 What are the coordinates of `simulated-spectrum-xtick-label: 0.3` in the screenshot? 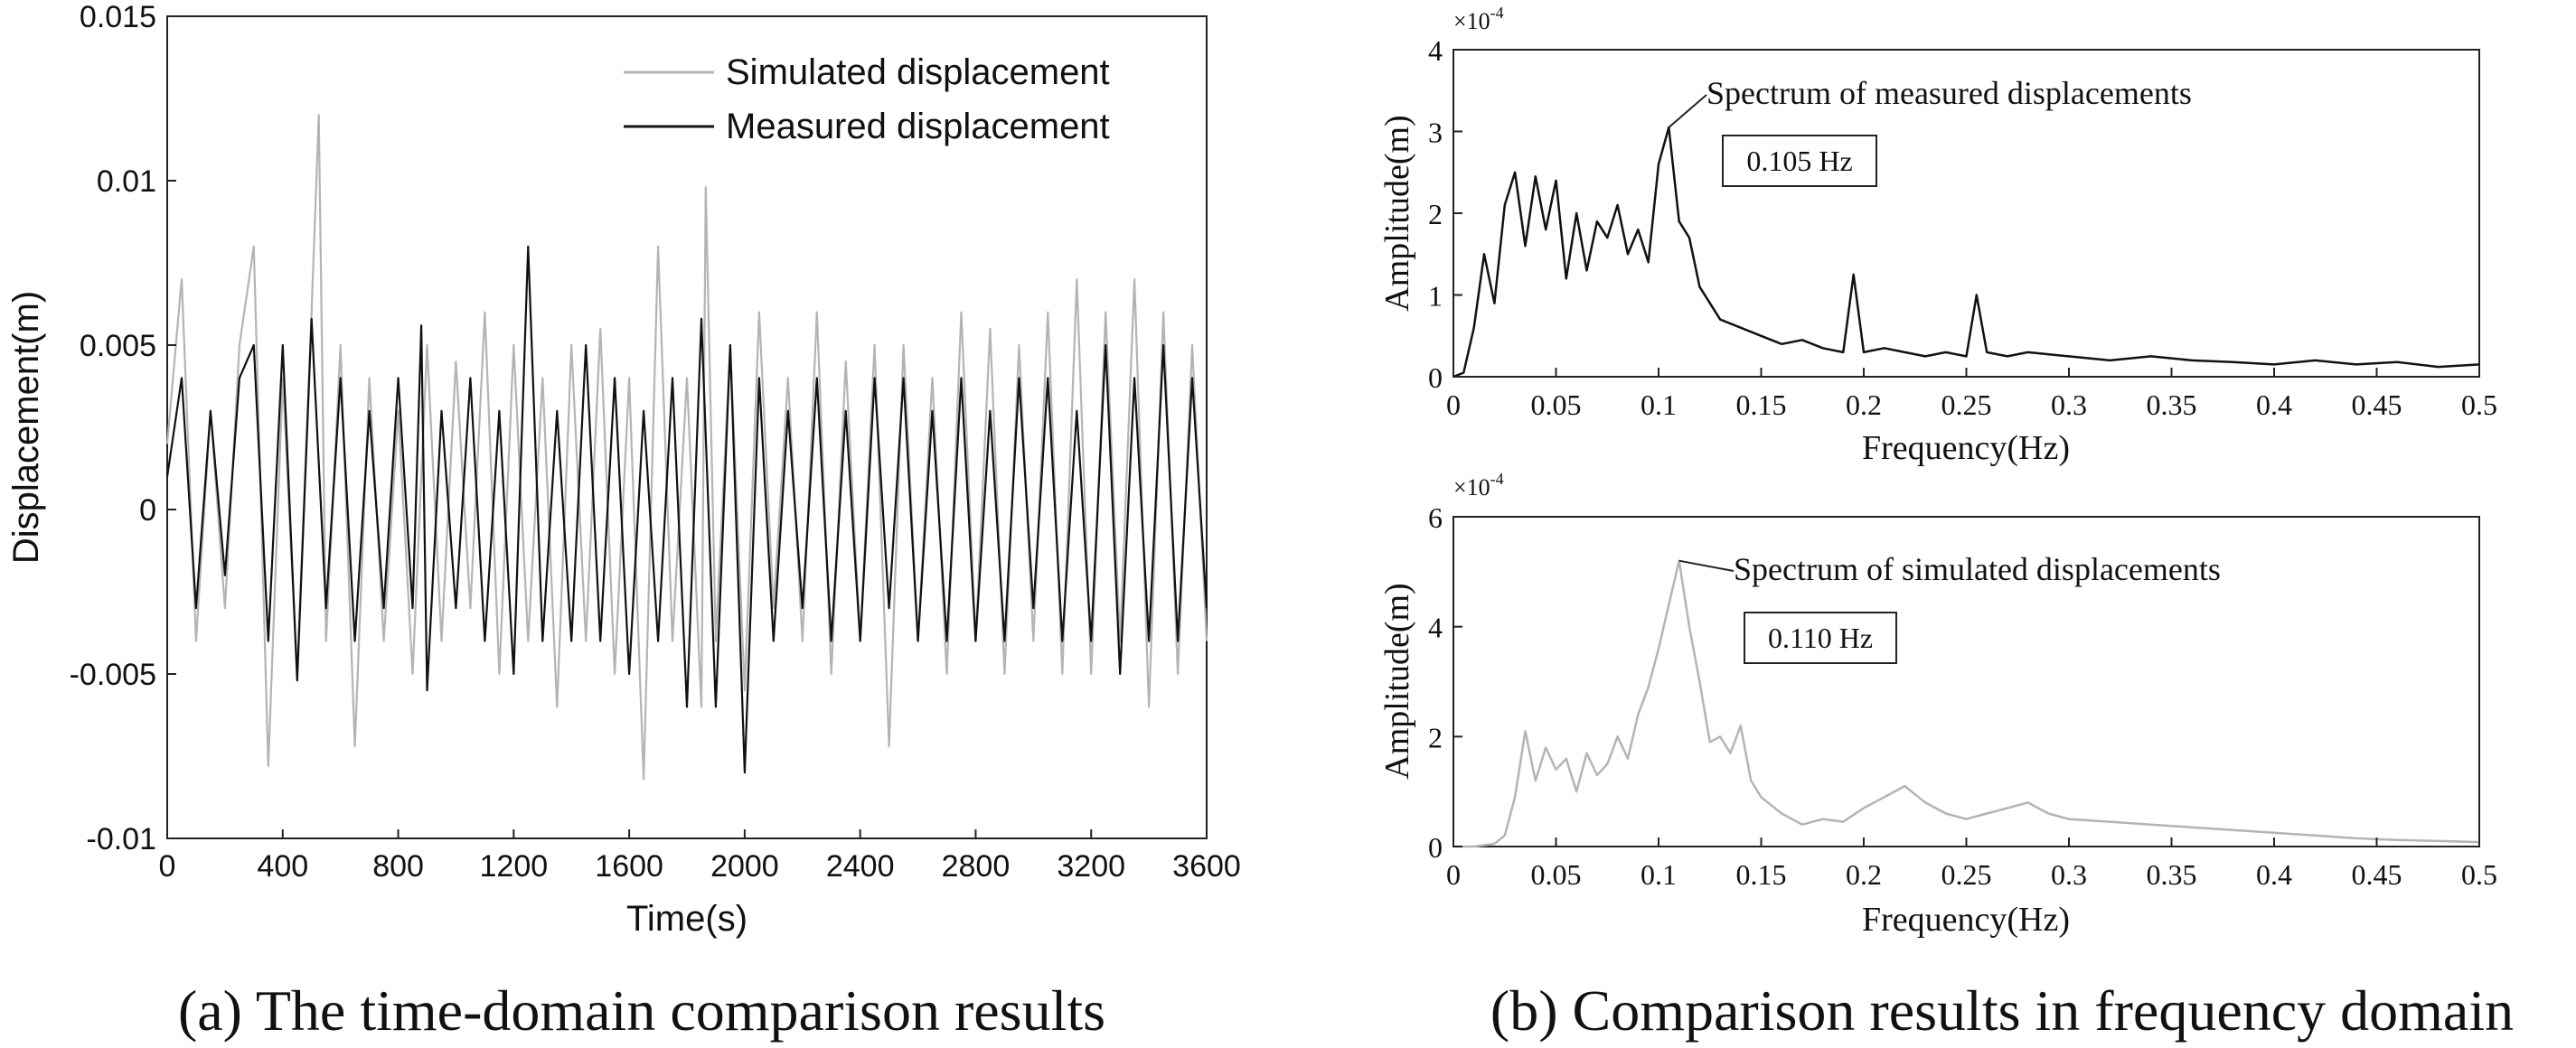 It's located at (2069, 874).